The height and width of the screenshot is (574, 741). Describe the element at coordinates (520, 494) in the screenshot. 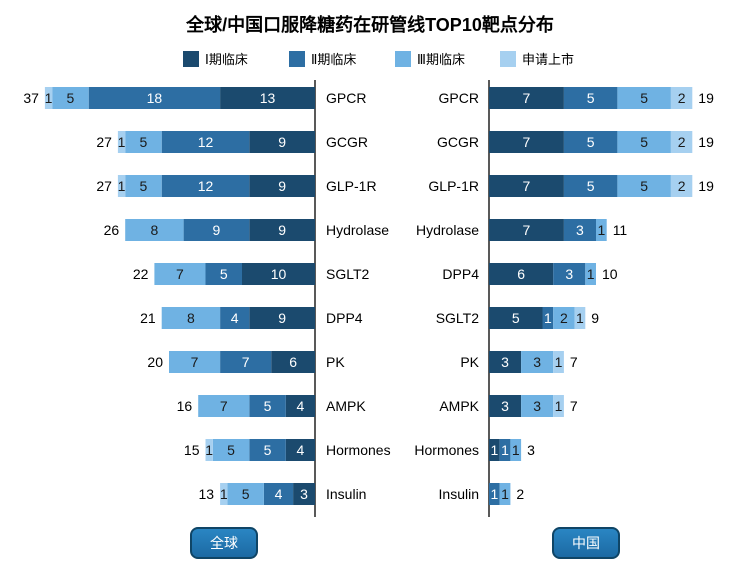

I see `china-total-label: 2` at that location.